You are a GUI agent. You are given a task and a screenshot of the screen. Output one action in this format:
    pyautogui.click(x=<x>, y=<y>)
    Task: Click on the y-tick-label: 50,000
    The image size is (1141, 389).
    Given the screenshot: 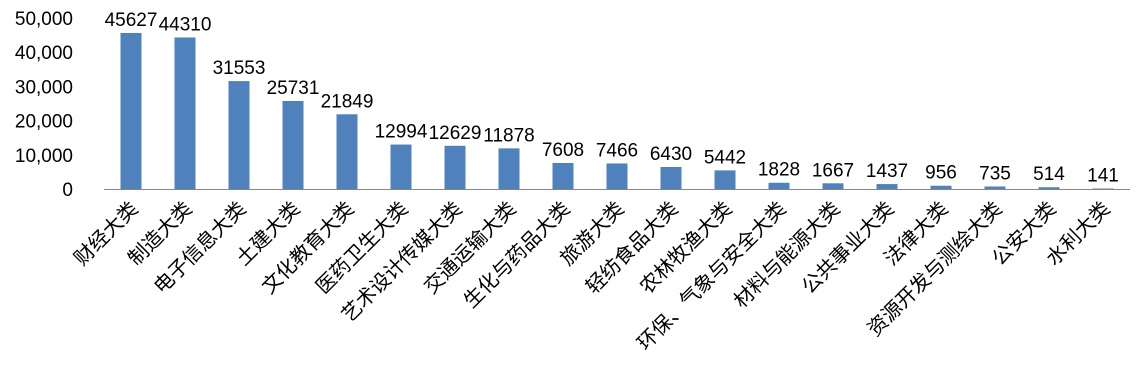 What is the action you would take?
    pyautogui.click(x=44, y=19)
    